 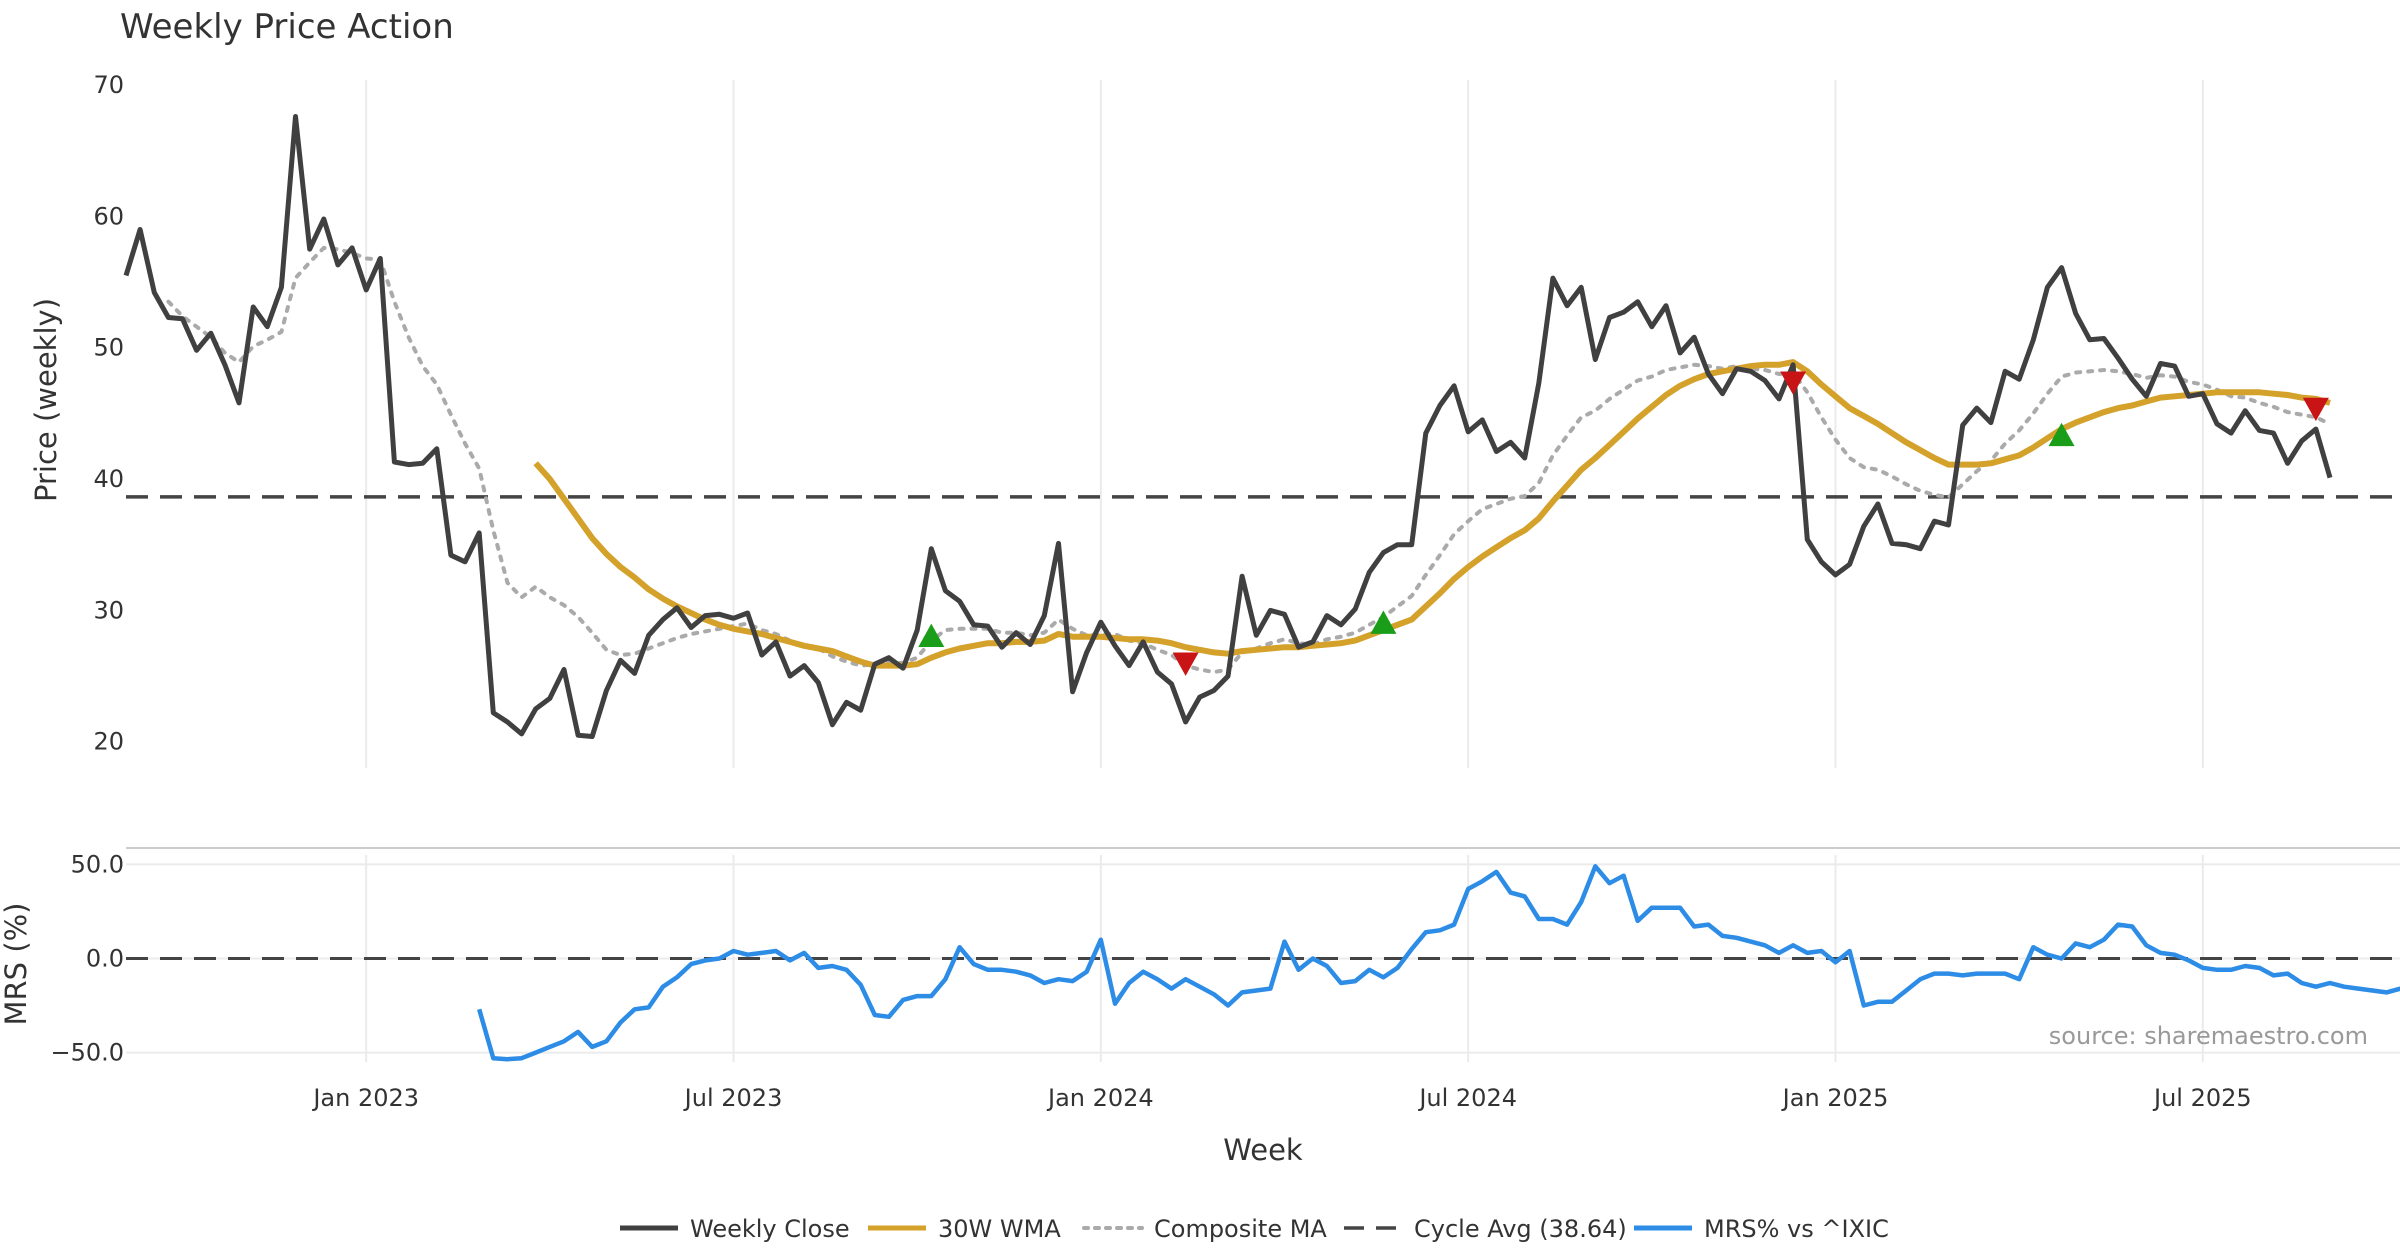 What do you see at coordinates (108, 742) in the screenshot?
I see `price-y-tick-label: 20` at bounding box center [108, 742].